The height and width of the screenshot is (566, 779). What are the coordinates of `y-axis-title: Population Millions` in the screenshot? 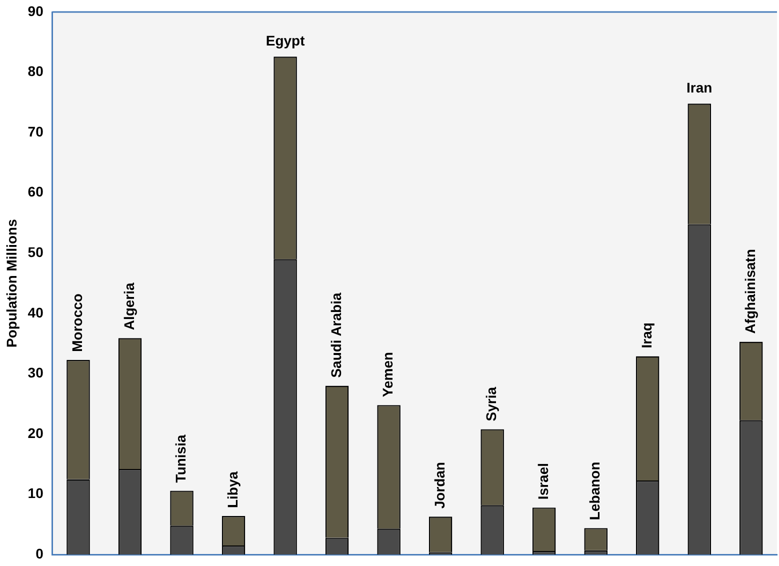 It's located at (11, 283).